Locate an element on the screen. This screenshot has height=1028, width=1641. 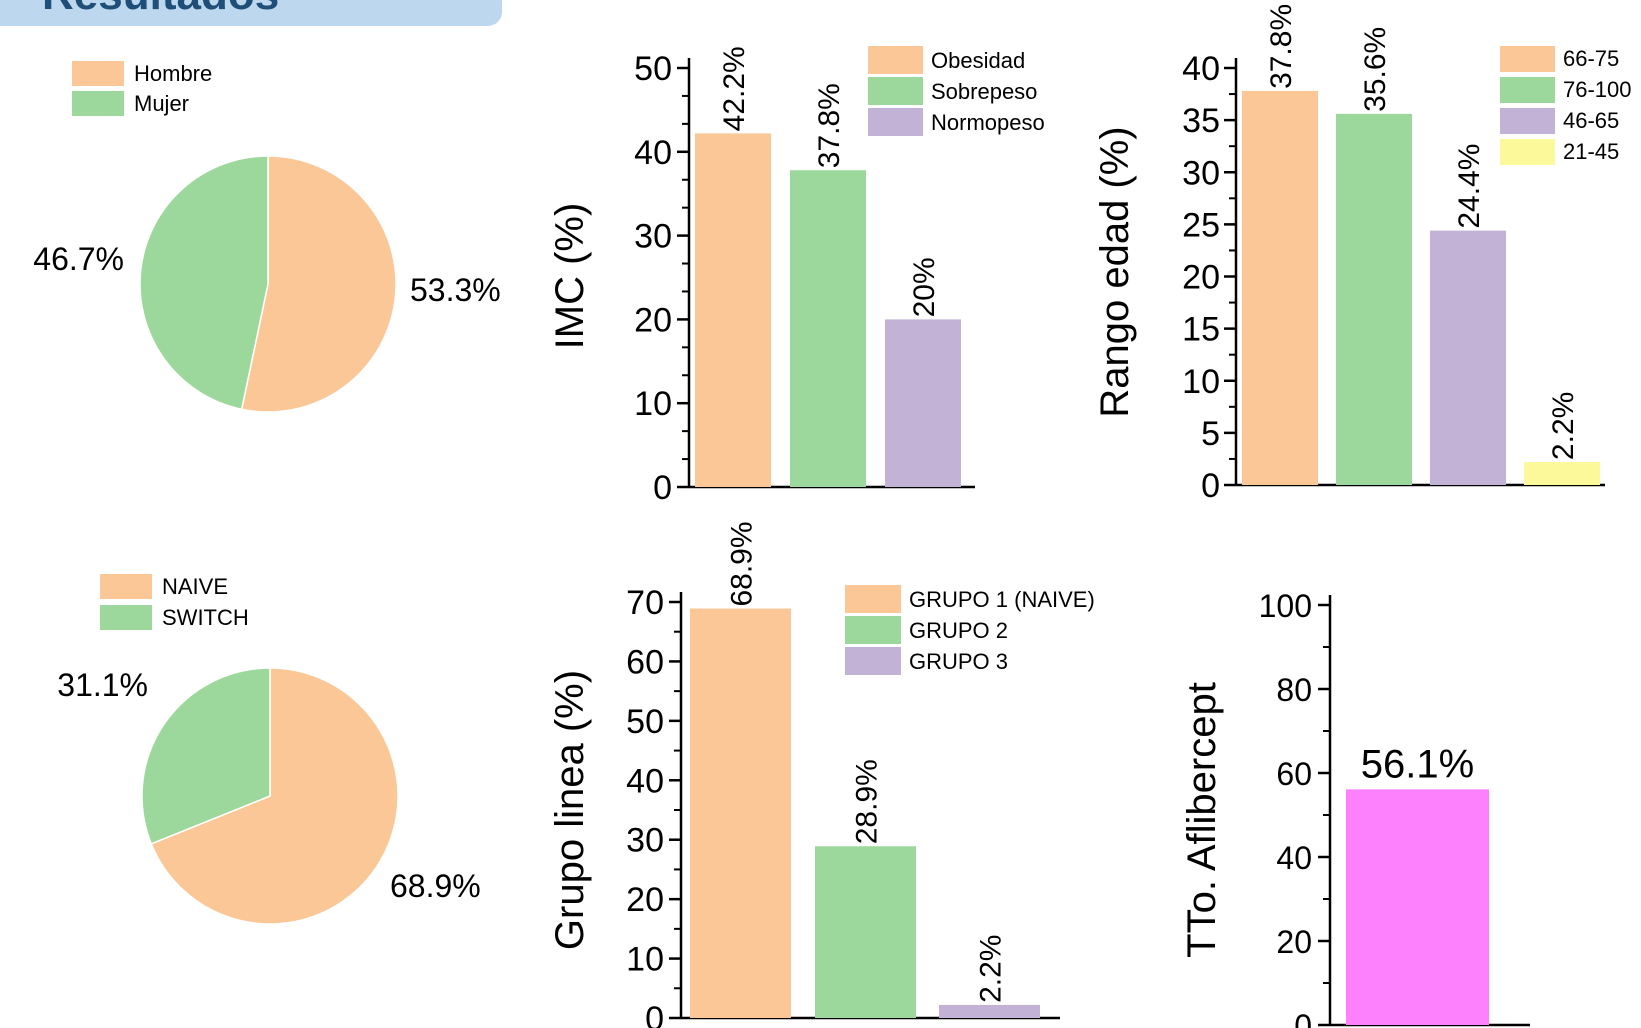
legend-label: Mujer is located at coordinates (161, 103).